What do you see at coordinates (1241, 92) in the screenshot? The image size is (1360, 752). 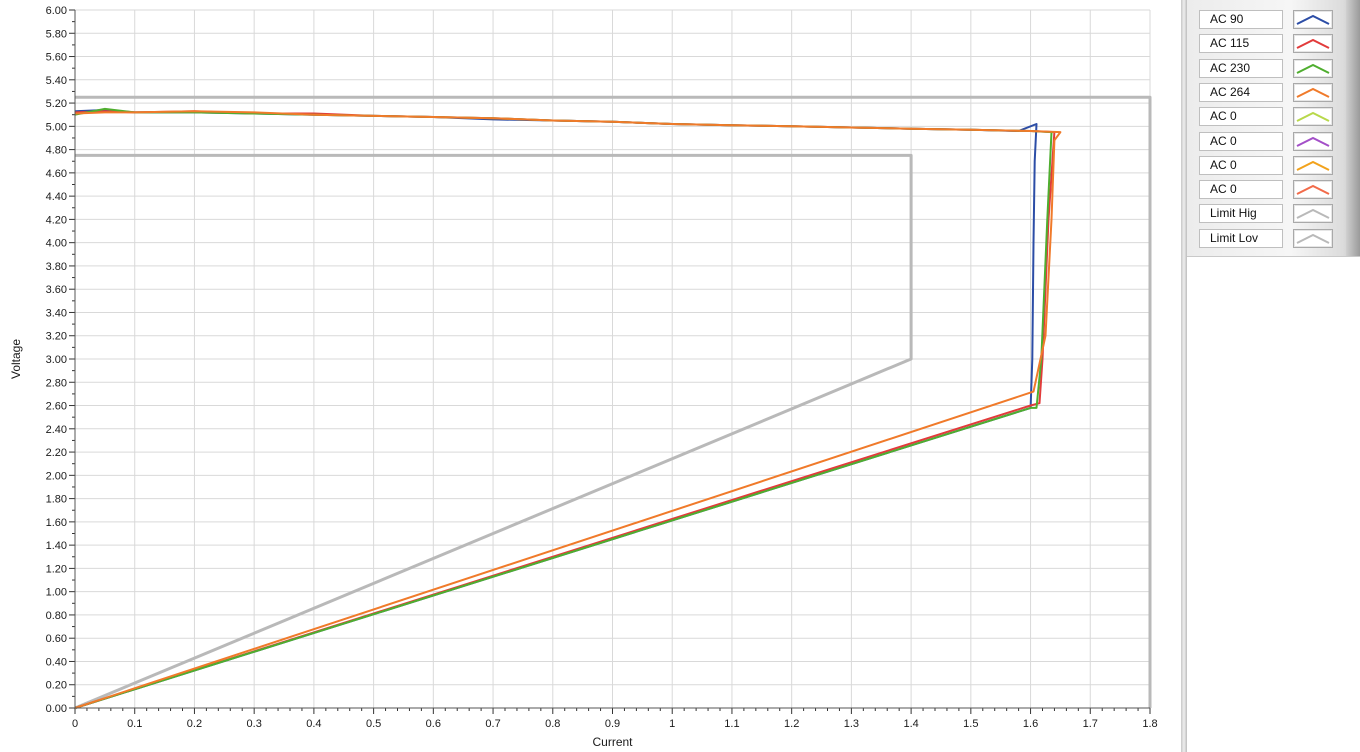 I see `legend-item-label: AC 264` at bounding box center [1241, 92].